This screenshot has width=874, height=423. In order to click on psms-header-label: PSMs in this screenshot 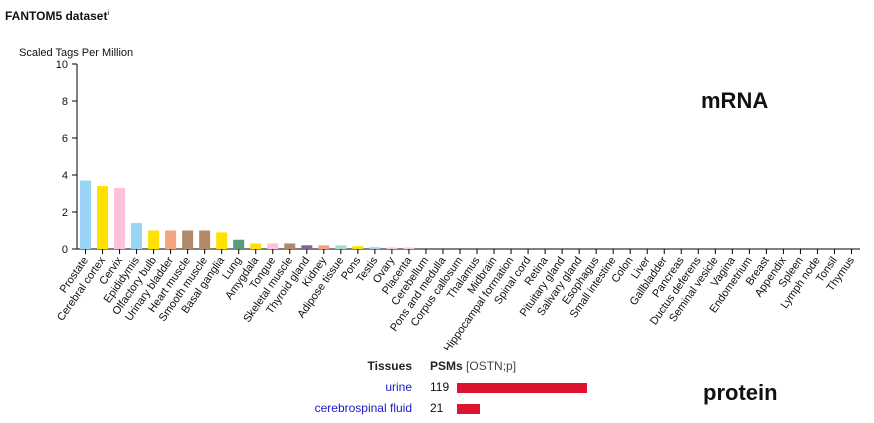, I will do `click(446, 366)`.